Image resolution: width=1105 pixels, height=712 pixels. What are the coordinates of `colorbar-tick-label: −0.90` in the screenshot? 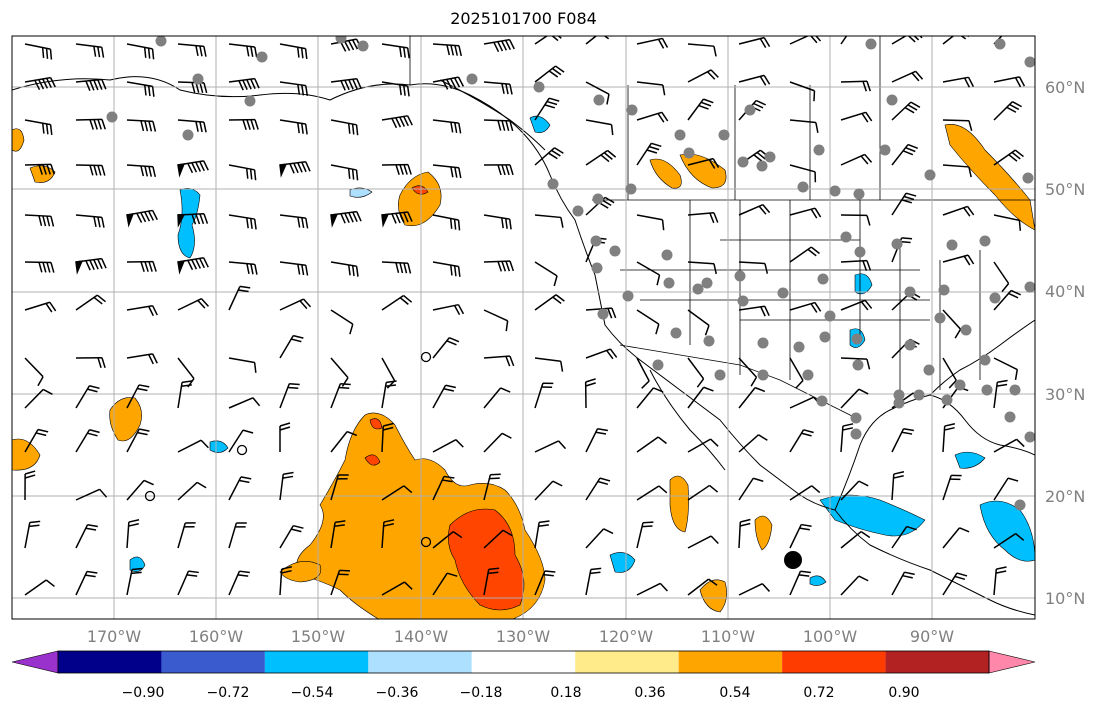 It's located at (143, 693).